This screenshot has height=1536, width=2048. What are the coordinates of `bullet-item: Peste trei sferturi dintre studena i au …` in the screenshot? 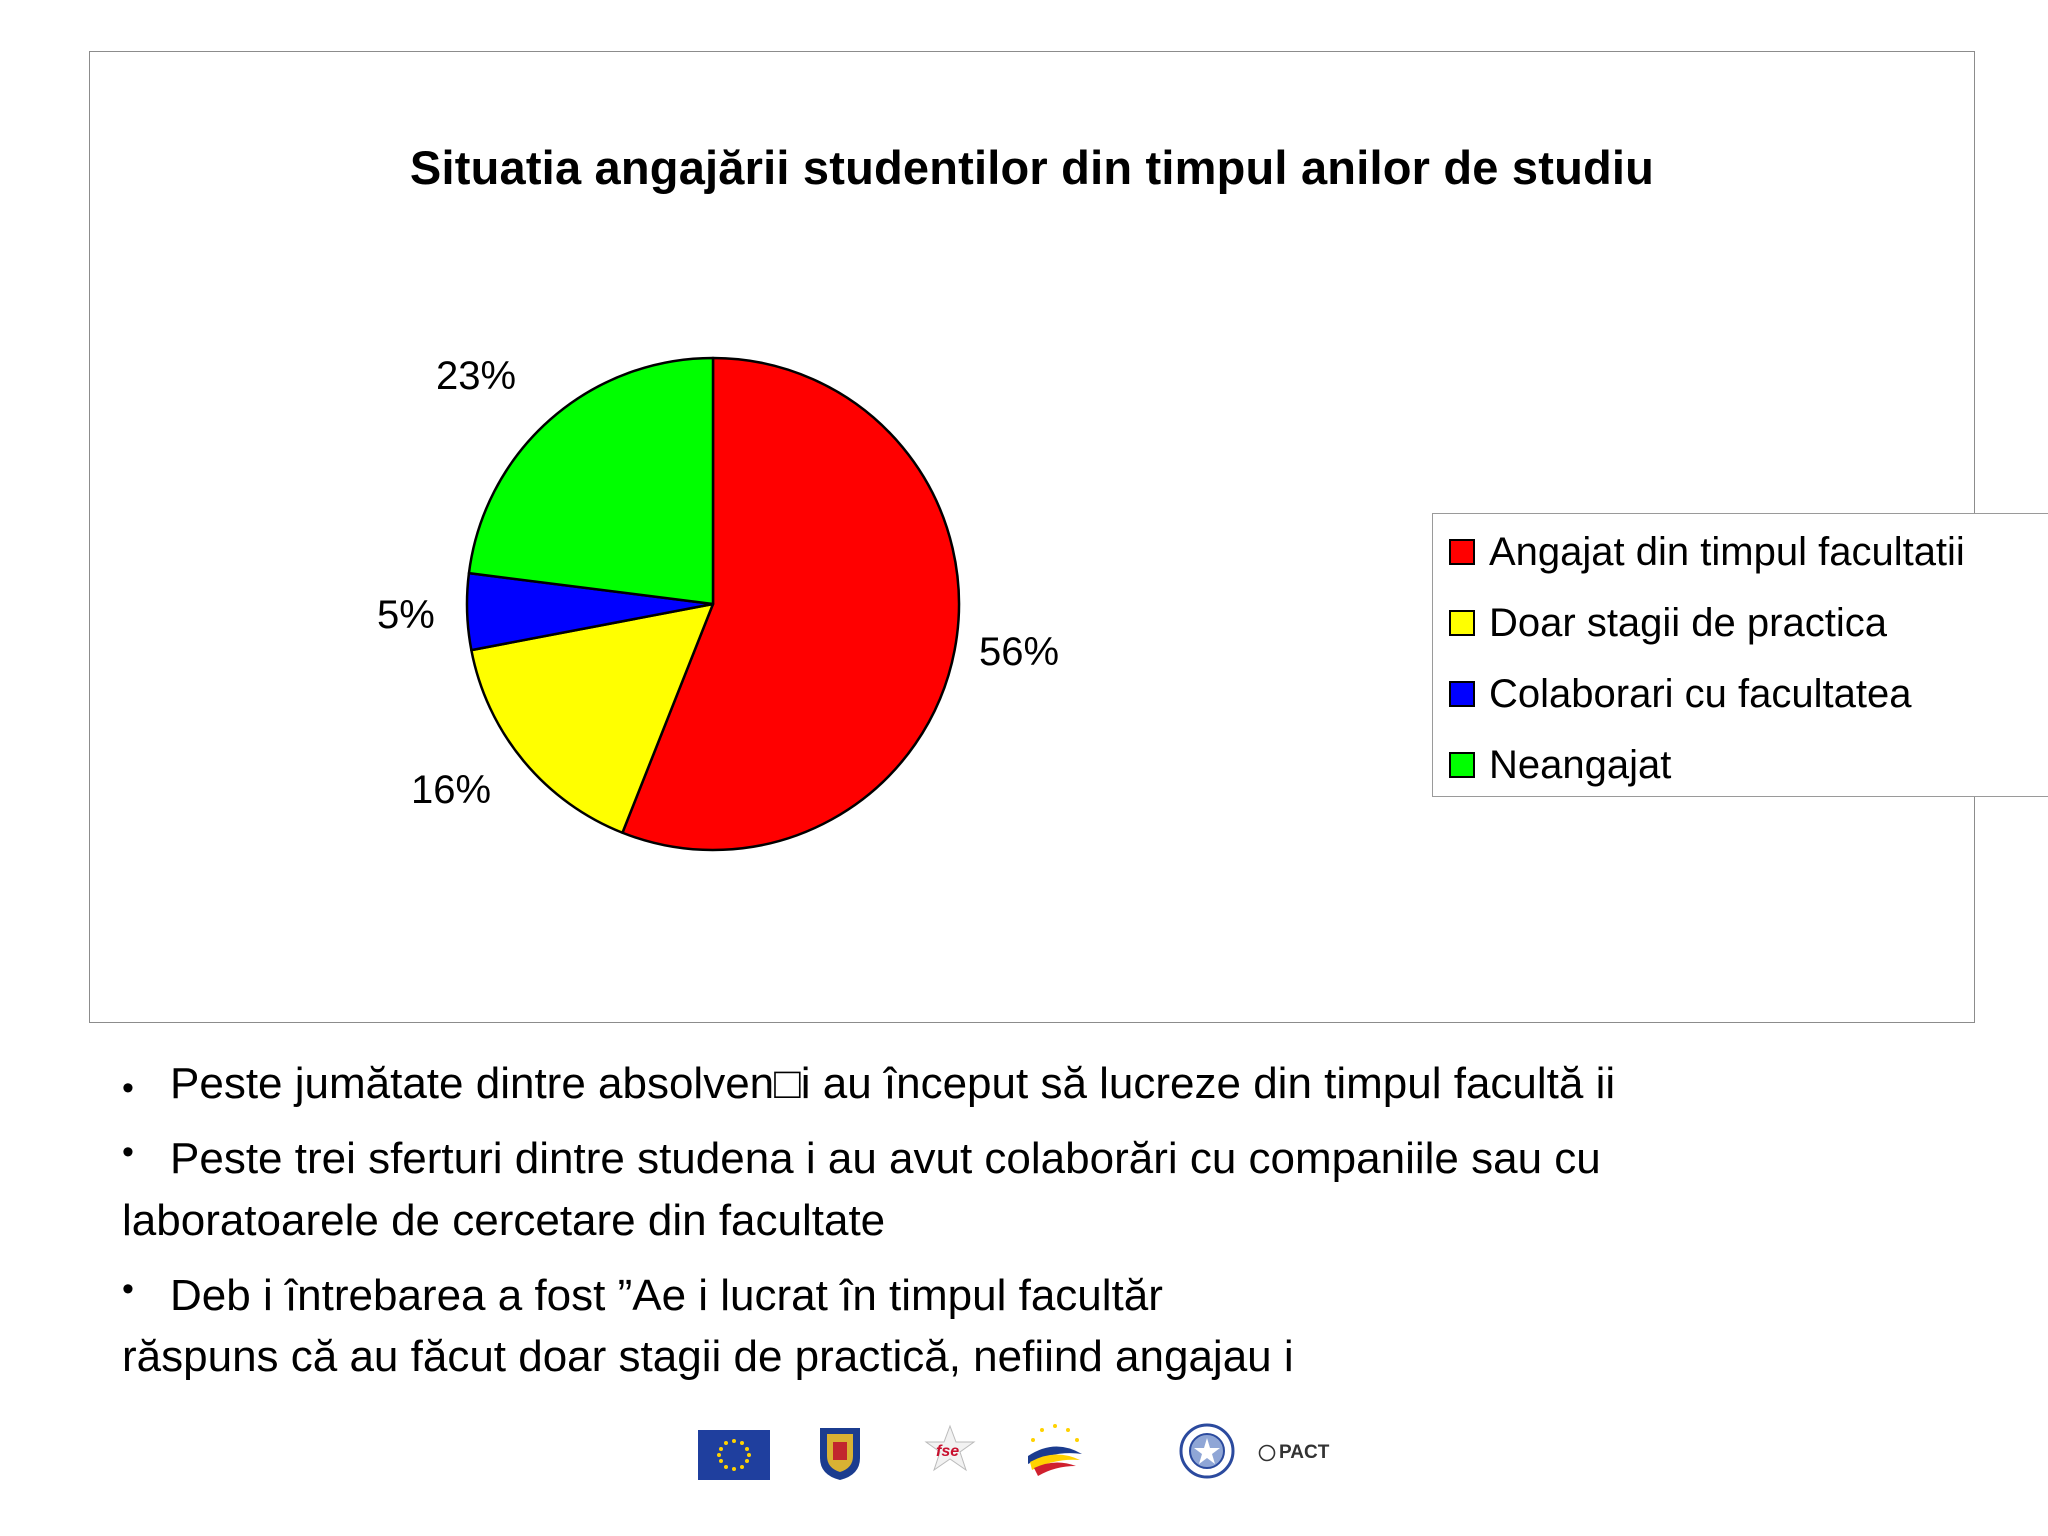 It's located at (885, 1158).